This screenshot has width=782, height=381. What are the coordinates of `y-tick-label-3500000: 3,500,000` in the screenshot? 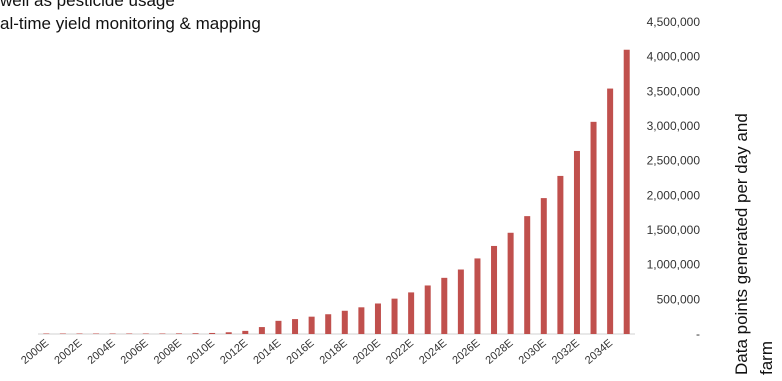 It's located at (674, 91).